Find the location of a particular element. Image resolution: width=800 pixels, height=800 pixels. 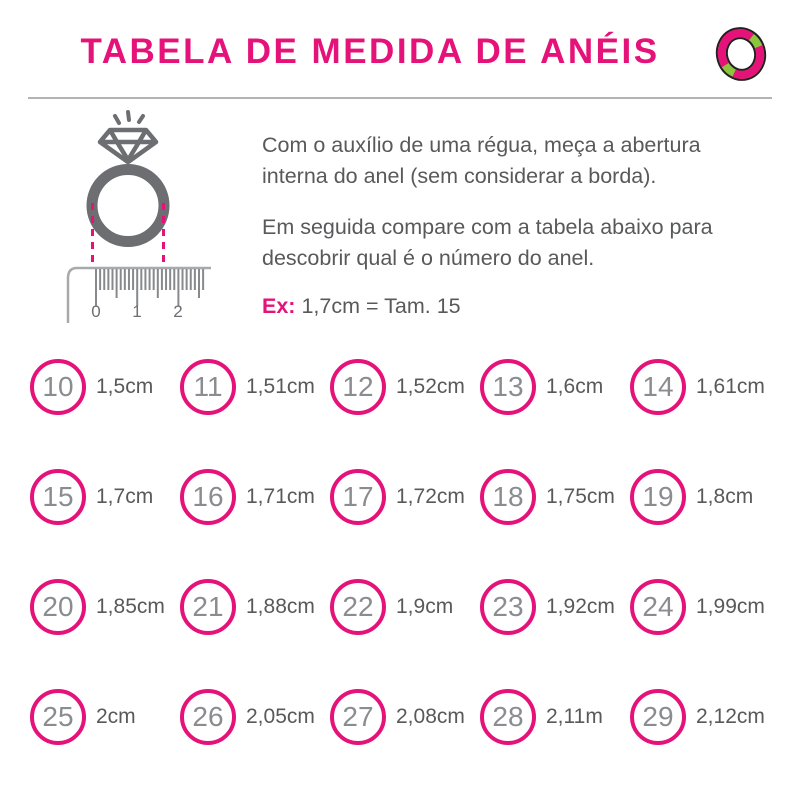

ruler-number-1: 1 is located at coordinates (136, 311).